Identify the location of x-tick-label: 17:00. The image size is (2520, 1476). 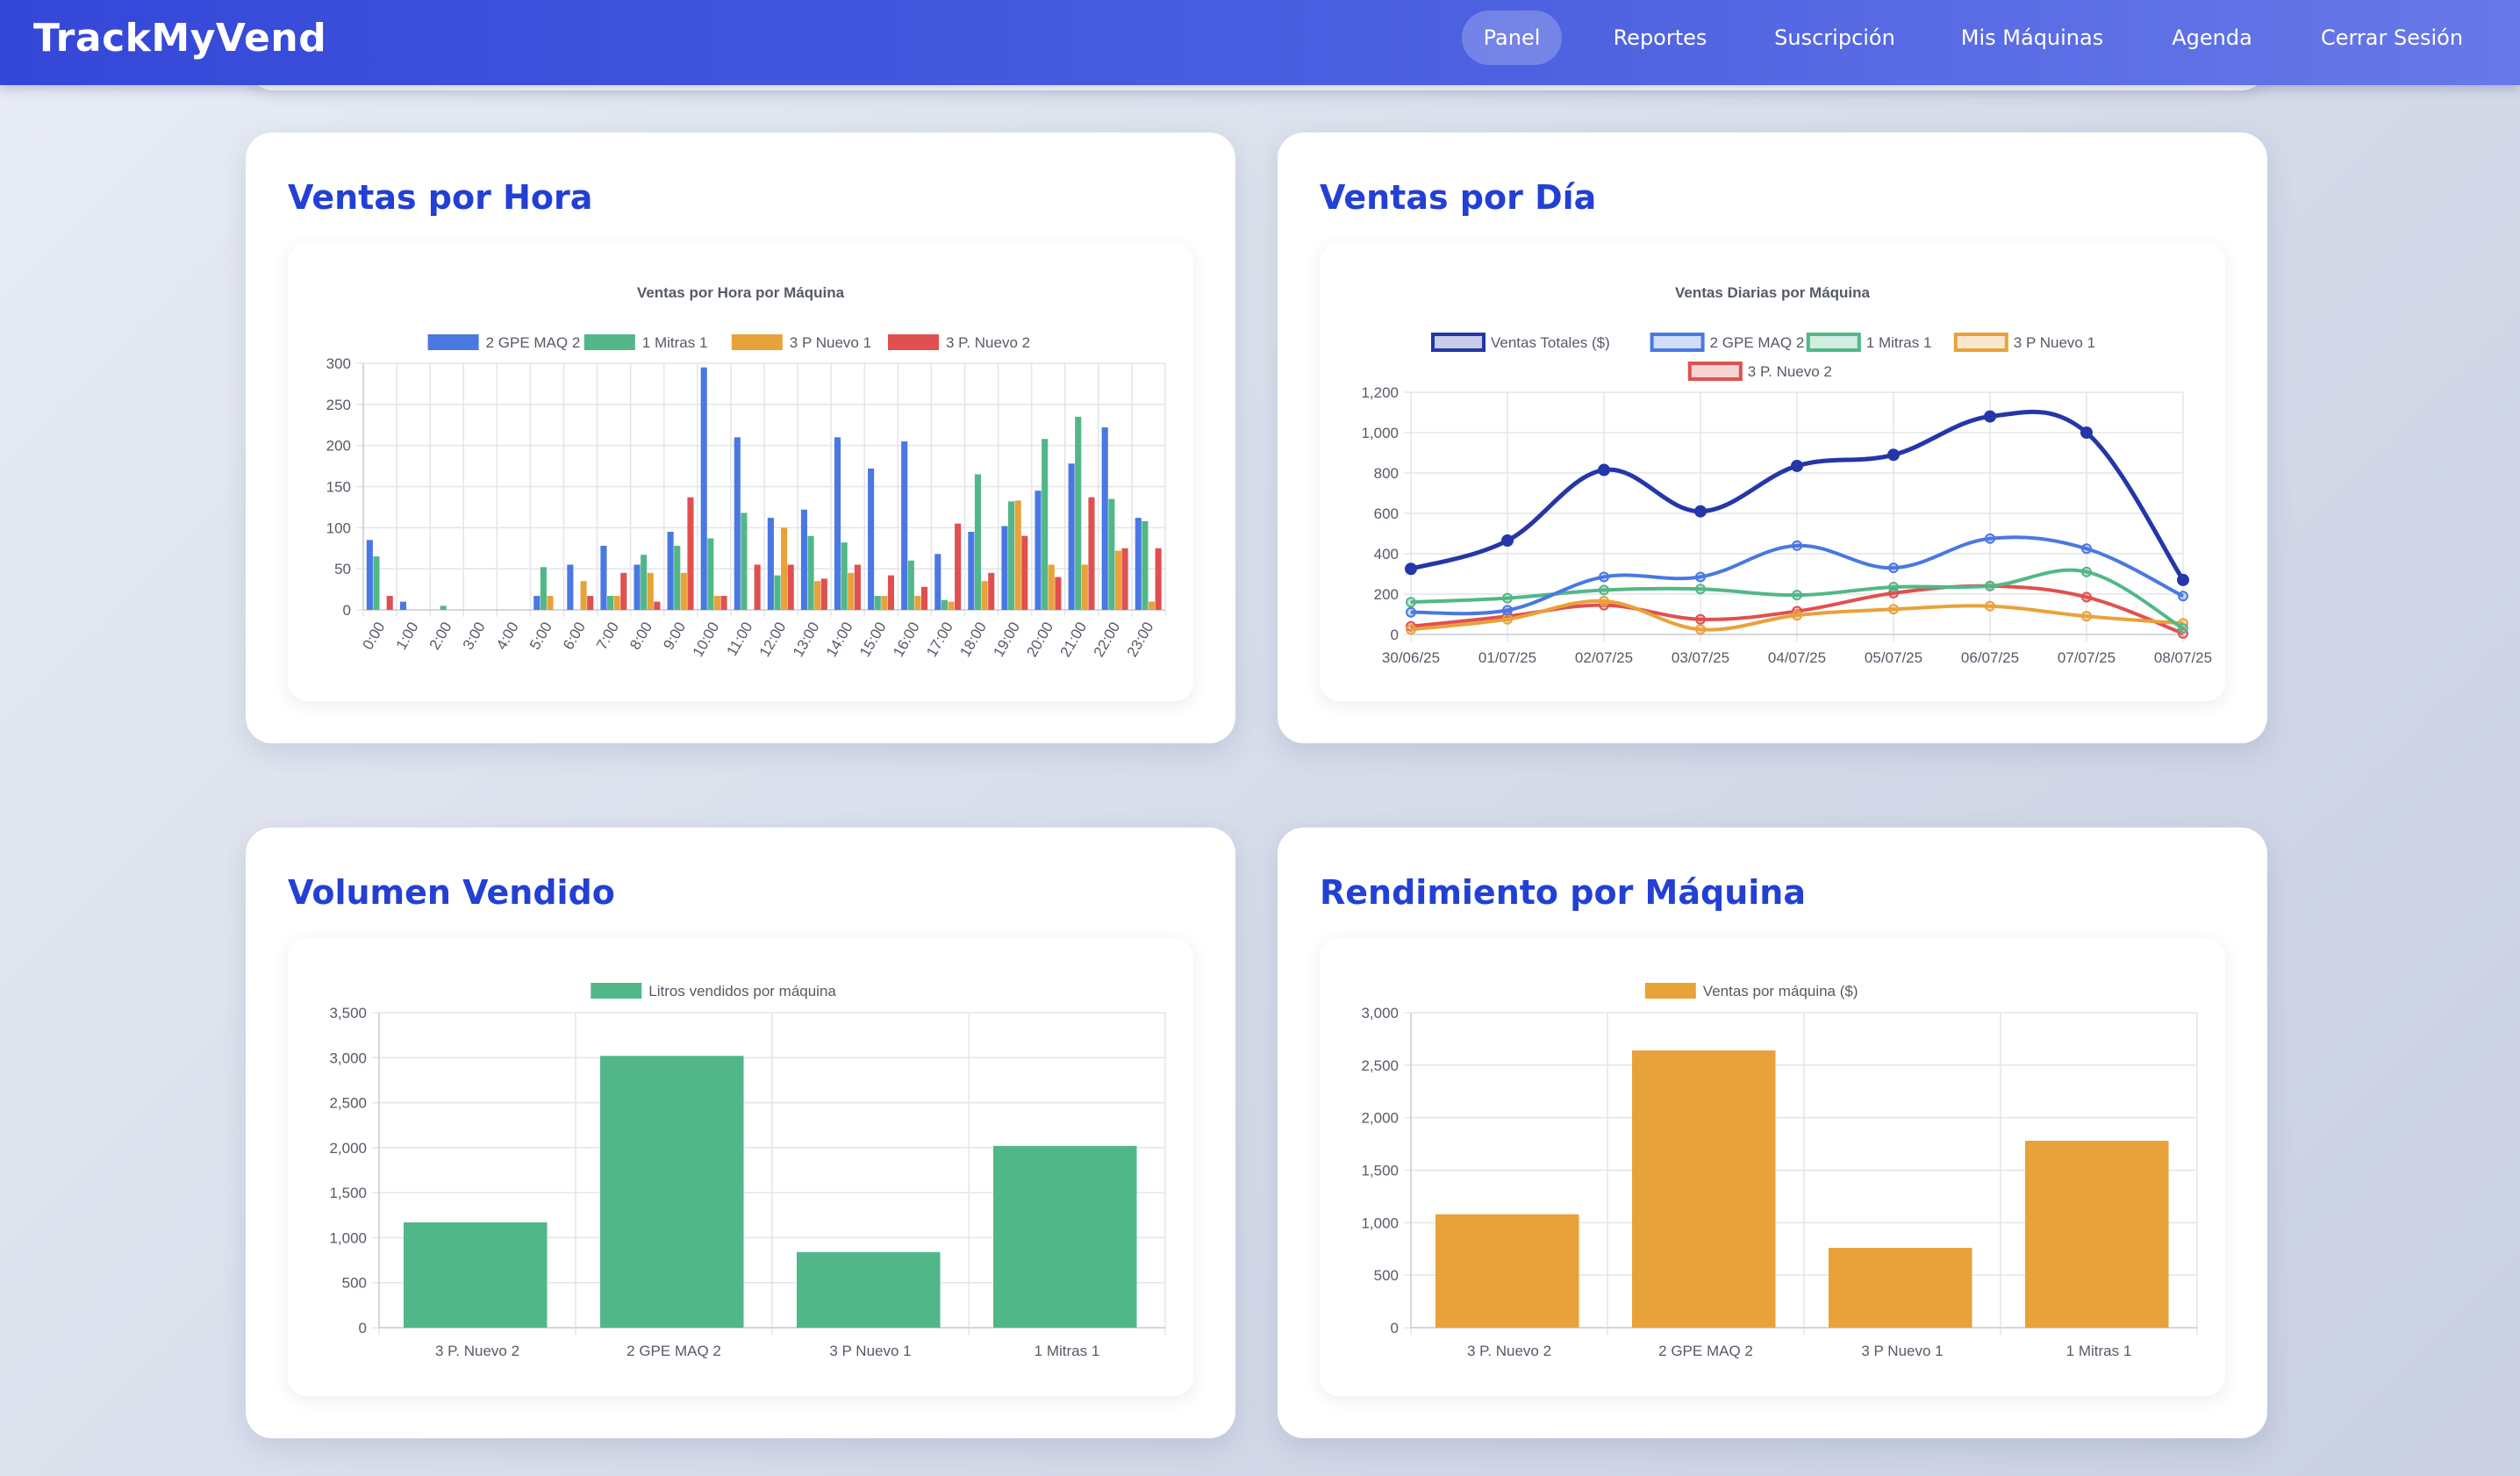
(939, 640).